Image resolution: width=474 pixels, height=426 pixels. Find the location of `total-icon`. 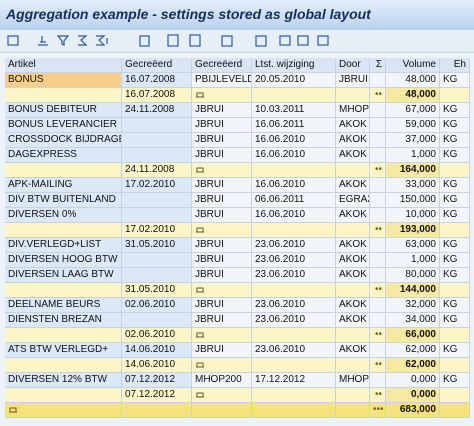

total-icon is located at coordinates (63, 410).